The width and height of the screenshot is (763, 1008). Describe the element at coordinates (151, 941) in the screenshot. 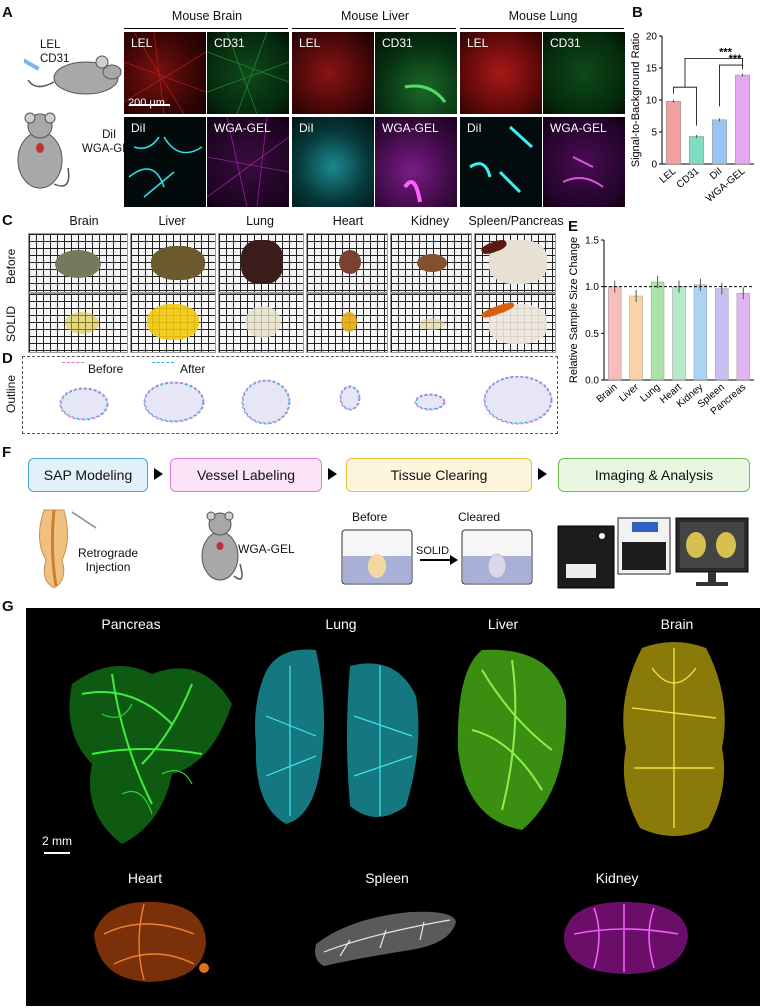

I see `lightsheet-heart` at that location.